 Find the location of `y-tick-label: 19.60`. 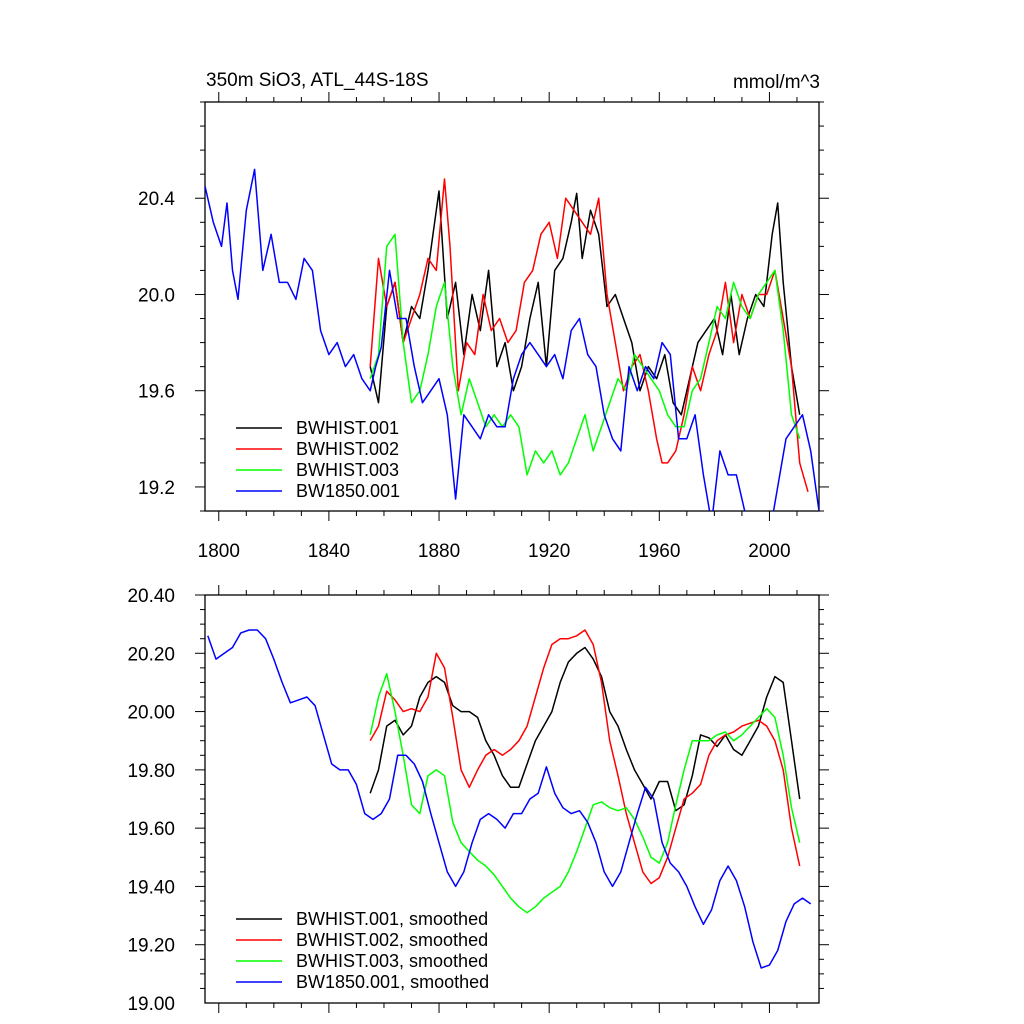

y-tick-label: 19.60 is located at coordinates (151, 829).